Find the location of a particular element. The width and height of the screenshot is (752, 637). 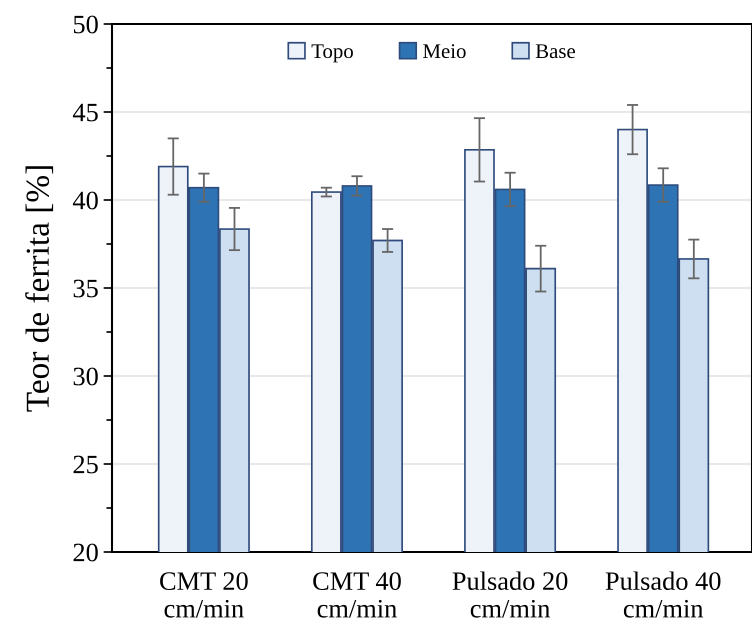

y-tick-label: 30 is located at coordinates (86, 377).